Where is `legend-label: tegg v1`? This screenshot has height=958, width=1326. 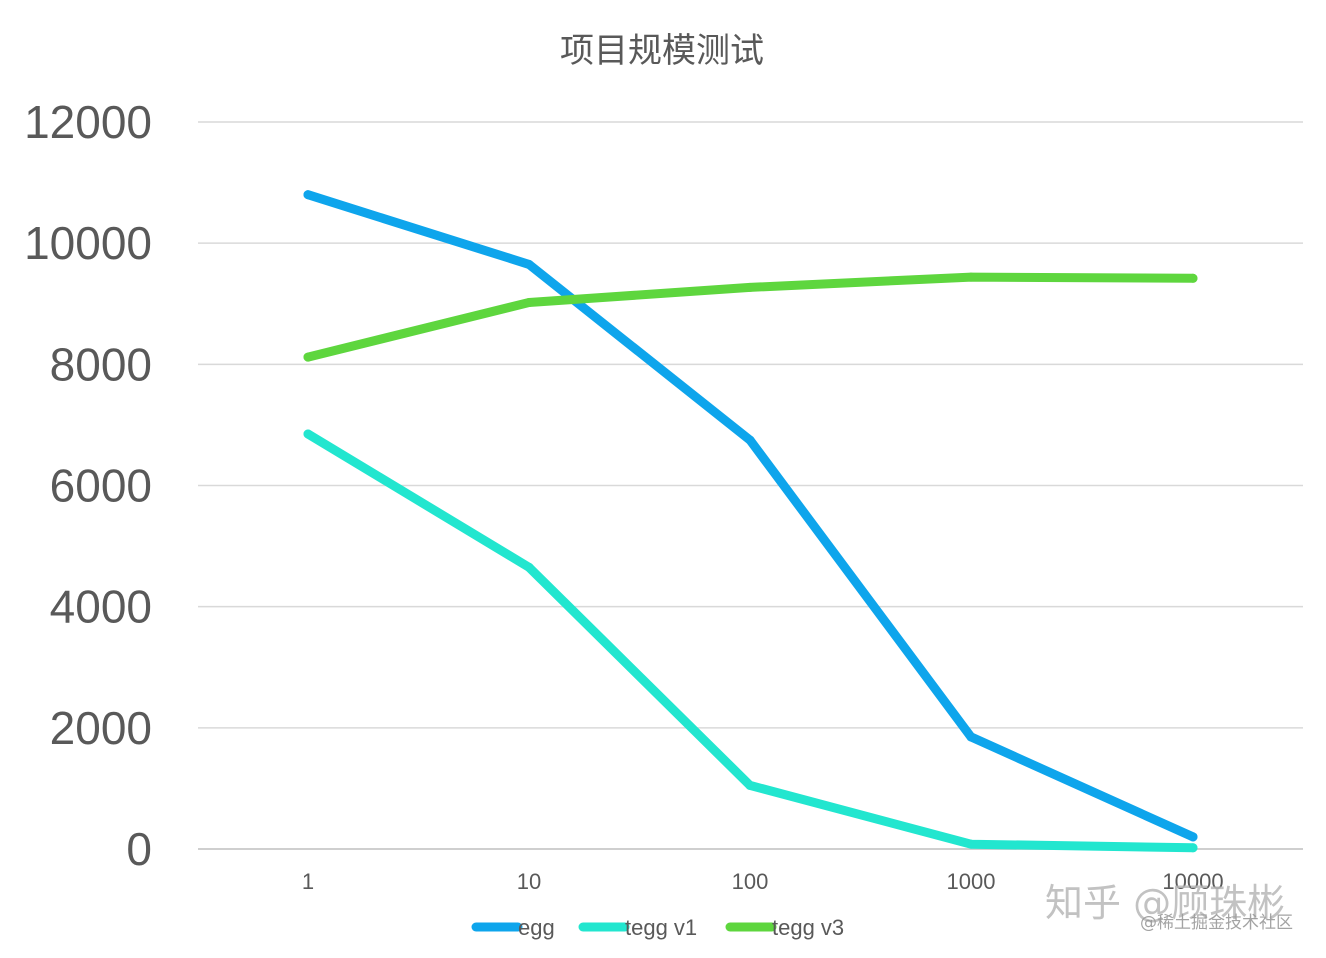 legend-label: tegg v1 is located at coordinates (661, 927).